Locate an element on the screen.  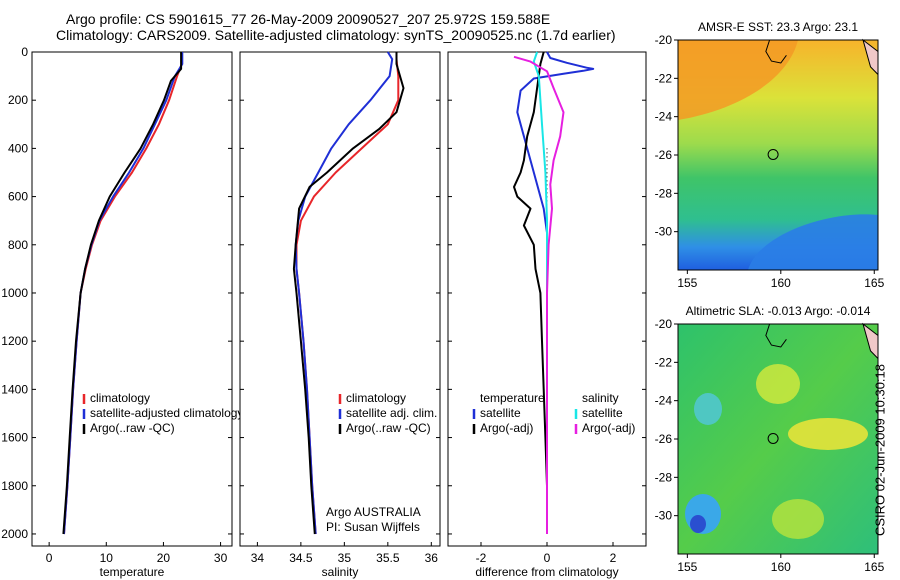
temperature-ytick-label: 1400 is located at coordinates (14, 389).